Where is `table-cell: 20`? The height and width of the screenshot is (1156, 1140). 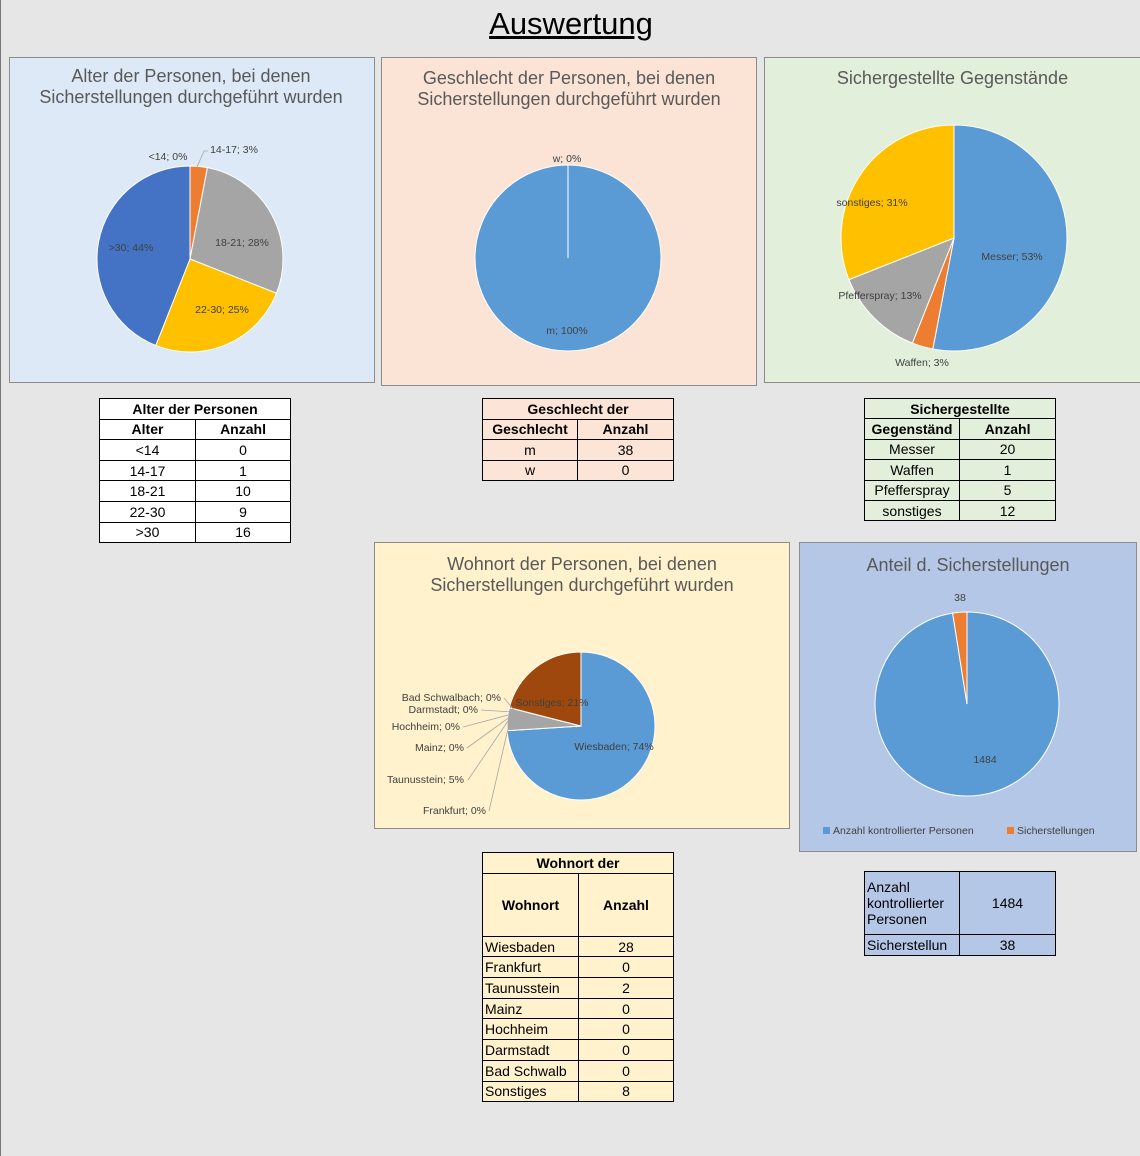
table-cell: 20 is located at coordinates (1007, 449).